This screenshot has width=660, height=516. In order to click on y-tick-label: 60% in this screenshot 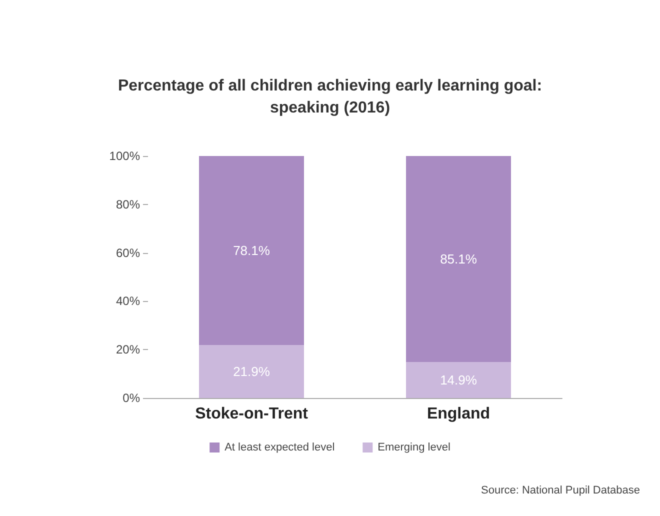, I will do `click(128, 253)`.